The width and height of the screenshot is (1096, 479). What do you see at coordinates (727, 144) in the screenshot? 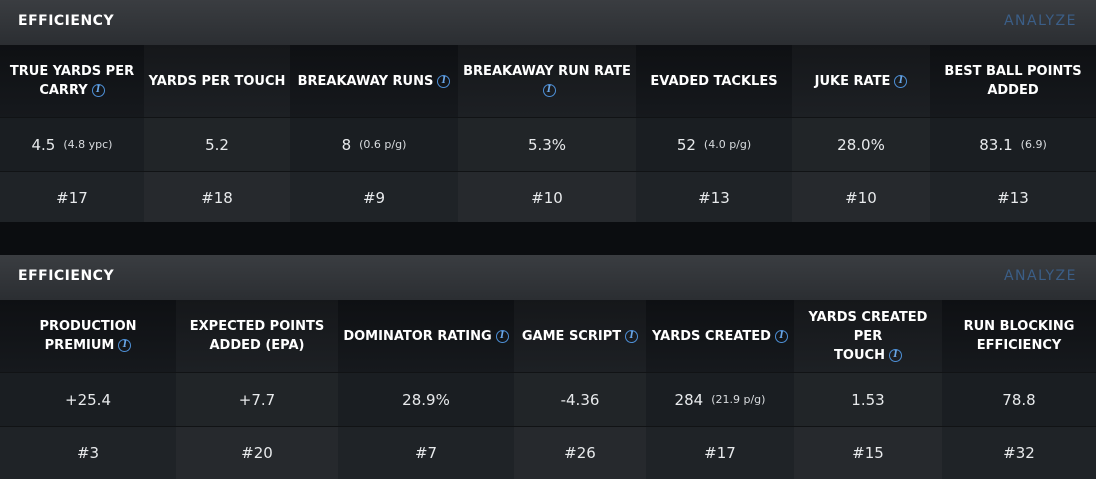
I see `metric-value-detail: (4.0 p/g)` at bounding box center [727, 144].